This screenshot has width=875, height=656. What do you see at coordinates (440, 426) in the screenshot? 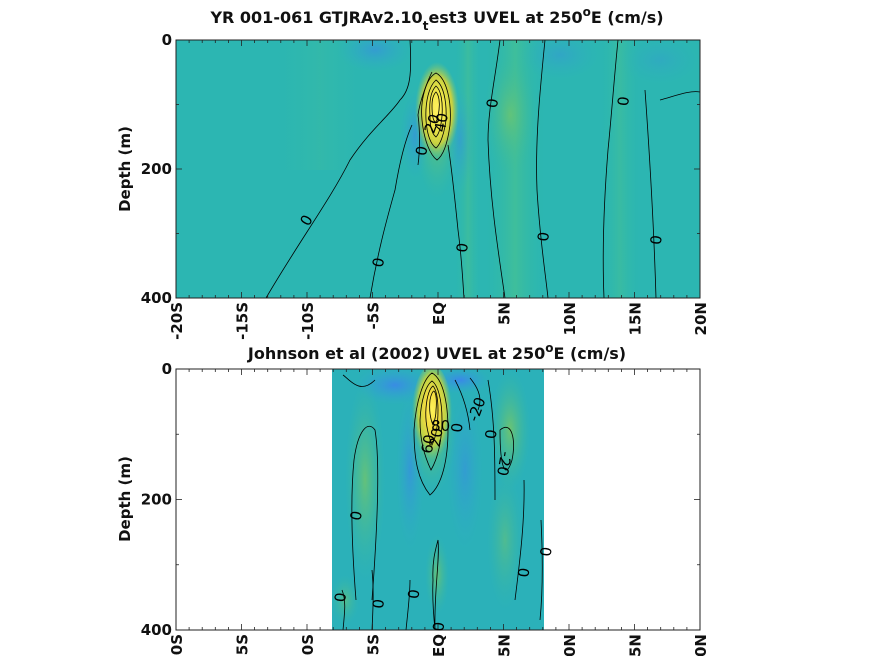
I see `contour-label: 80` at bounding box center [440, 426].